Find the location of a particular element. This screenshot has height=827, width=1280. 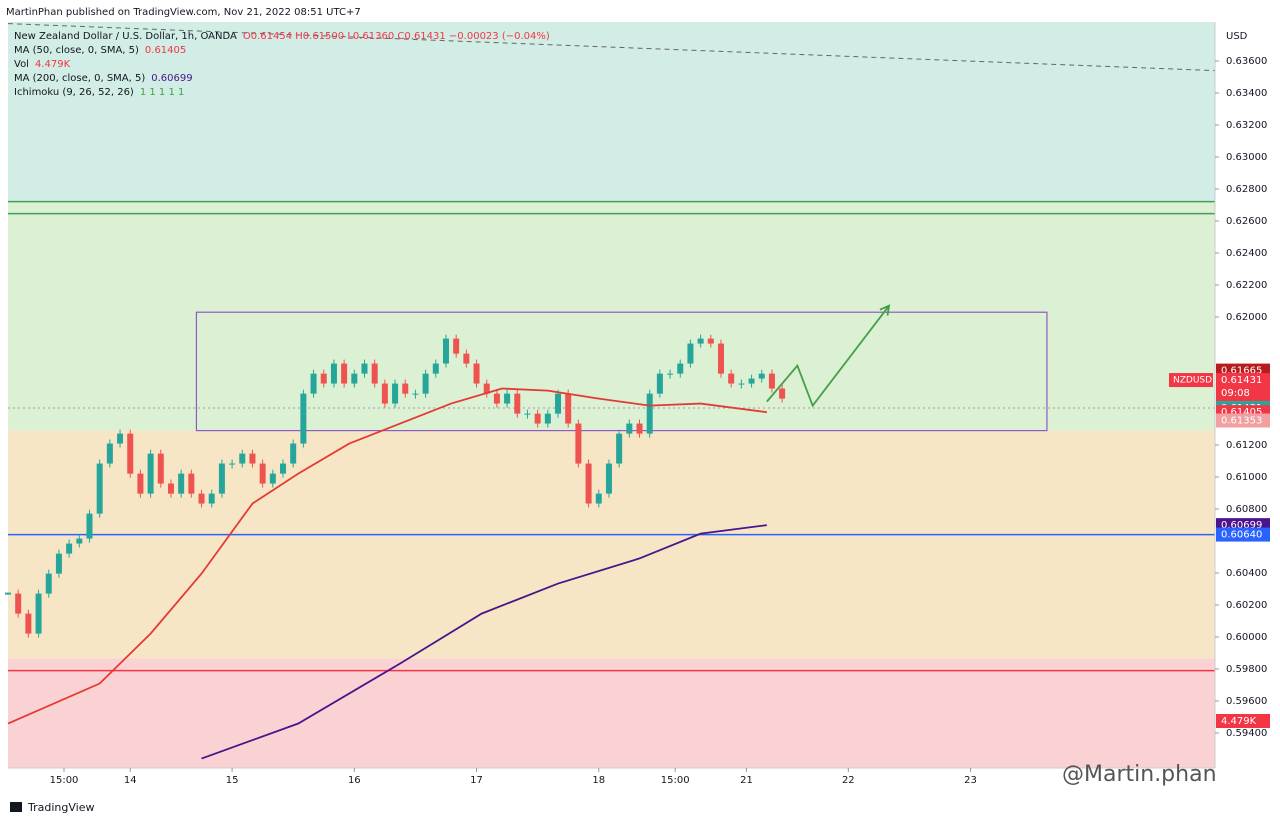

x-tick-label: 22 is located at coordinates (848, 780).